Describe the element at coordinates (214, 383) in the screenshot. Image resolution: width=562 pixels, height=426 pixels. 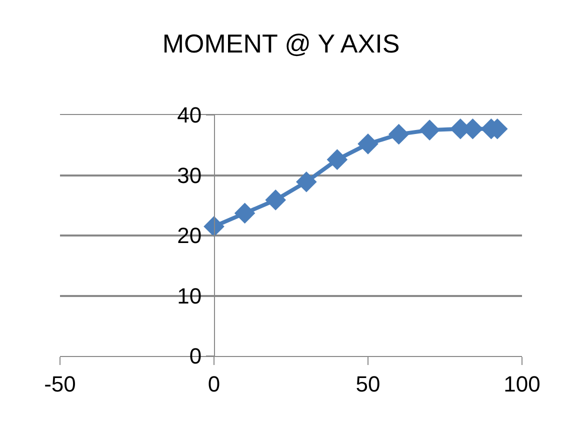
I see `x-tick-label: 0` at that location.